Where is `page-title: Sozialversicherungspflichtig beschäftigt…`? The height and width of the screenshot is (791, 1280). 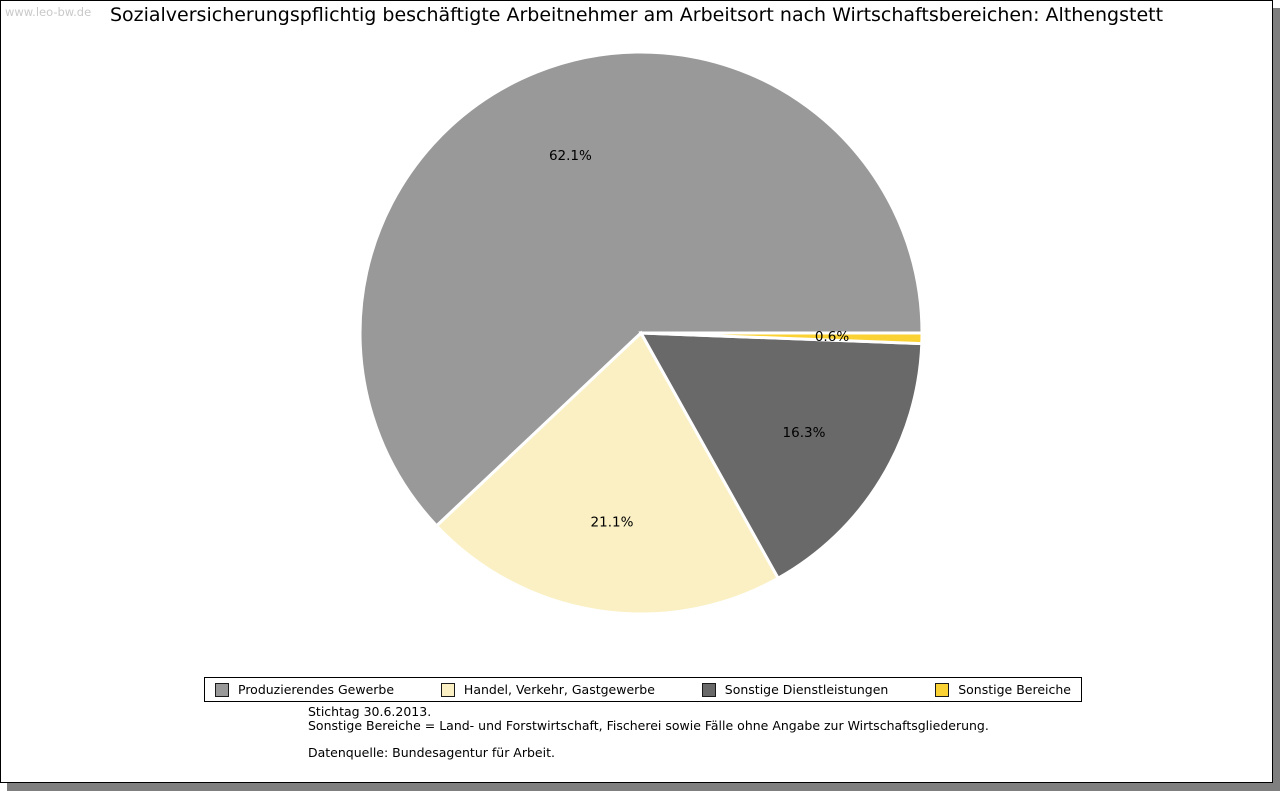
page-title: Sozialversicherungspflichtig beschäftigt… is located at coordinates (636, 15).